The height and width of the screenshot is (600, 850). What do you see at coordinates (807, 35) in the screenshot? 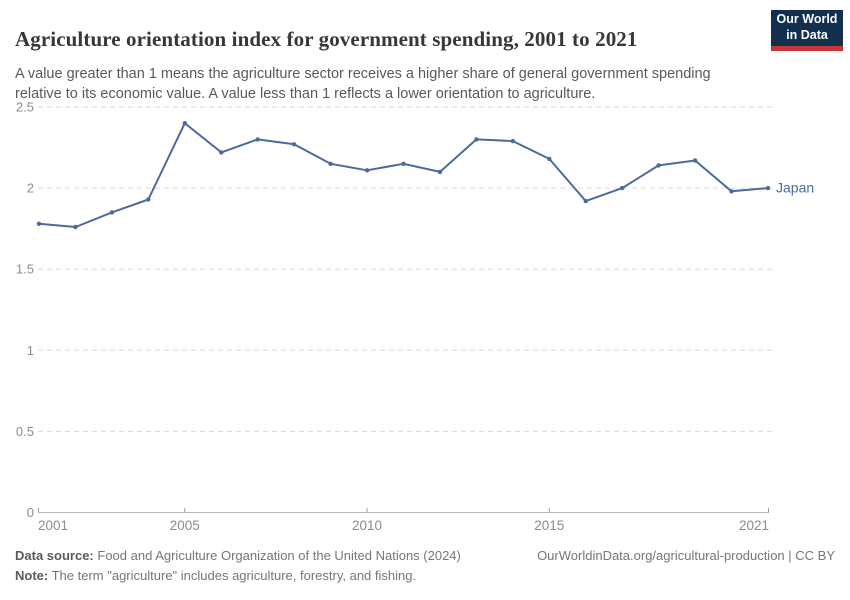
I see `logo-line-2: in Data` at bounding box center [807, 35].